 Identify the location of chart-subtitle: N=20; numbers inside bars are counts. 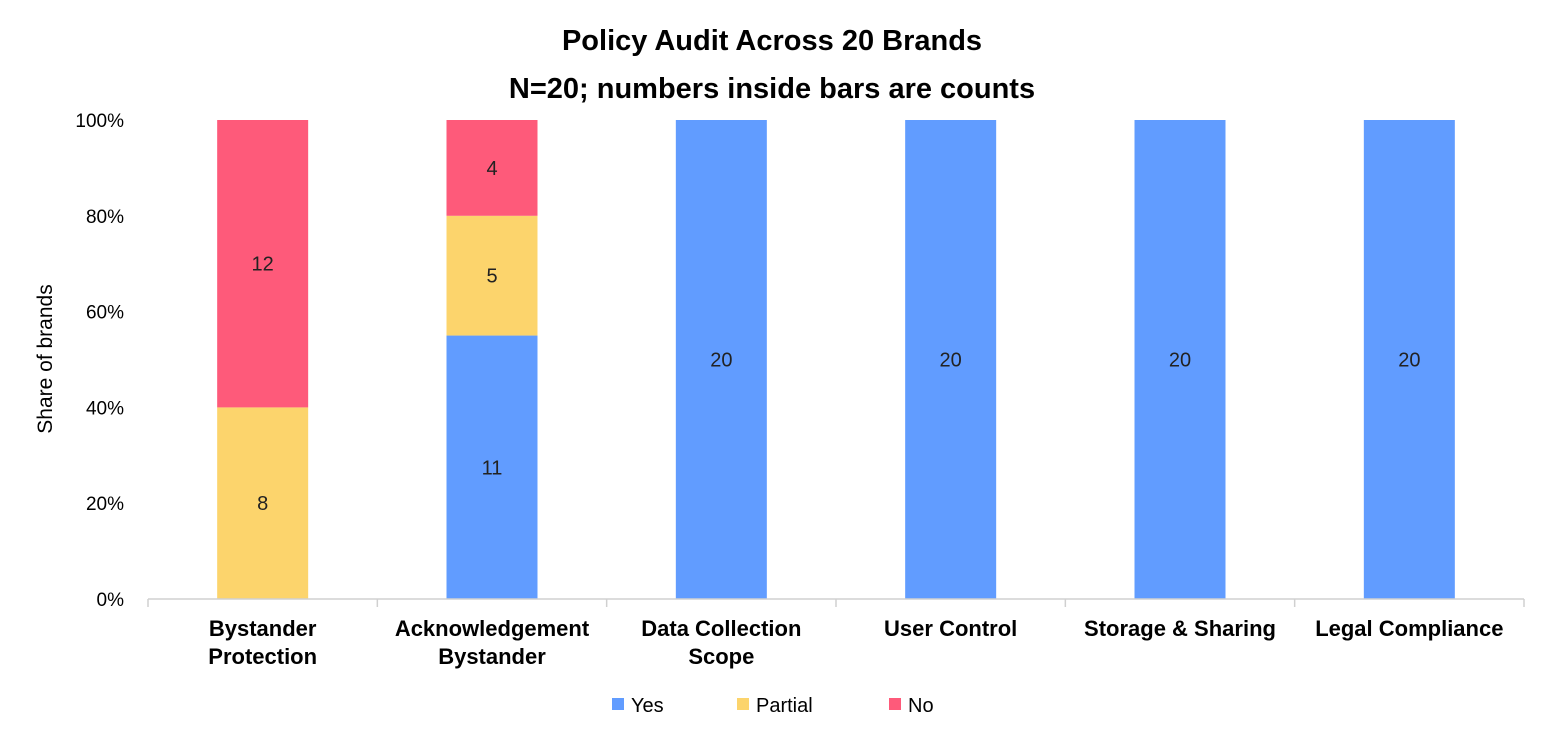
(772, 89).